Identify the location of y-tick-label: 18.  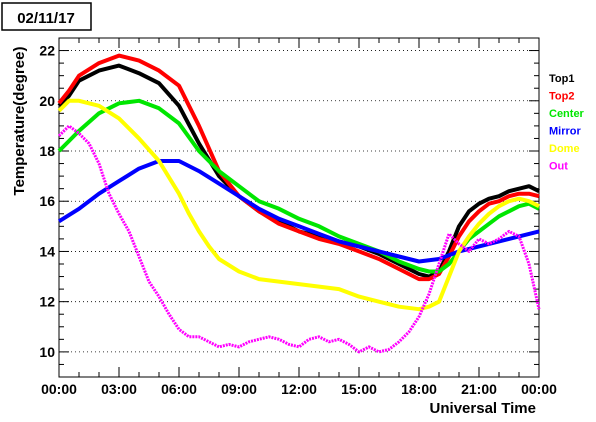
(47, 151).